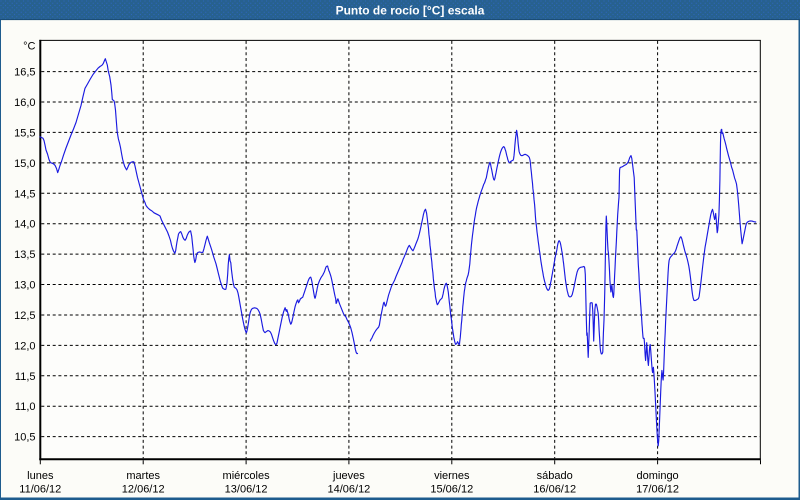  I want to click on svg-text: 15,0, so click(24, 164).